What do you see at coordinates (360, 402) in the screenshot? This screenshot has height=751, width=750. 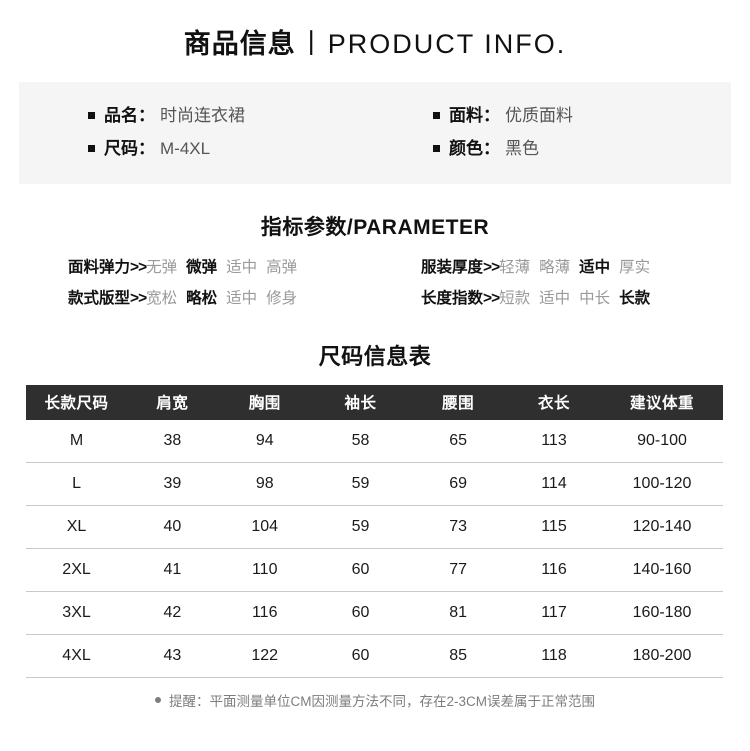 I see `table-column-header: 袖长` at bounding box center [360, 402].